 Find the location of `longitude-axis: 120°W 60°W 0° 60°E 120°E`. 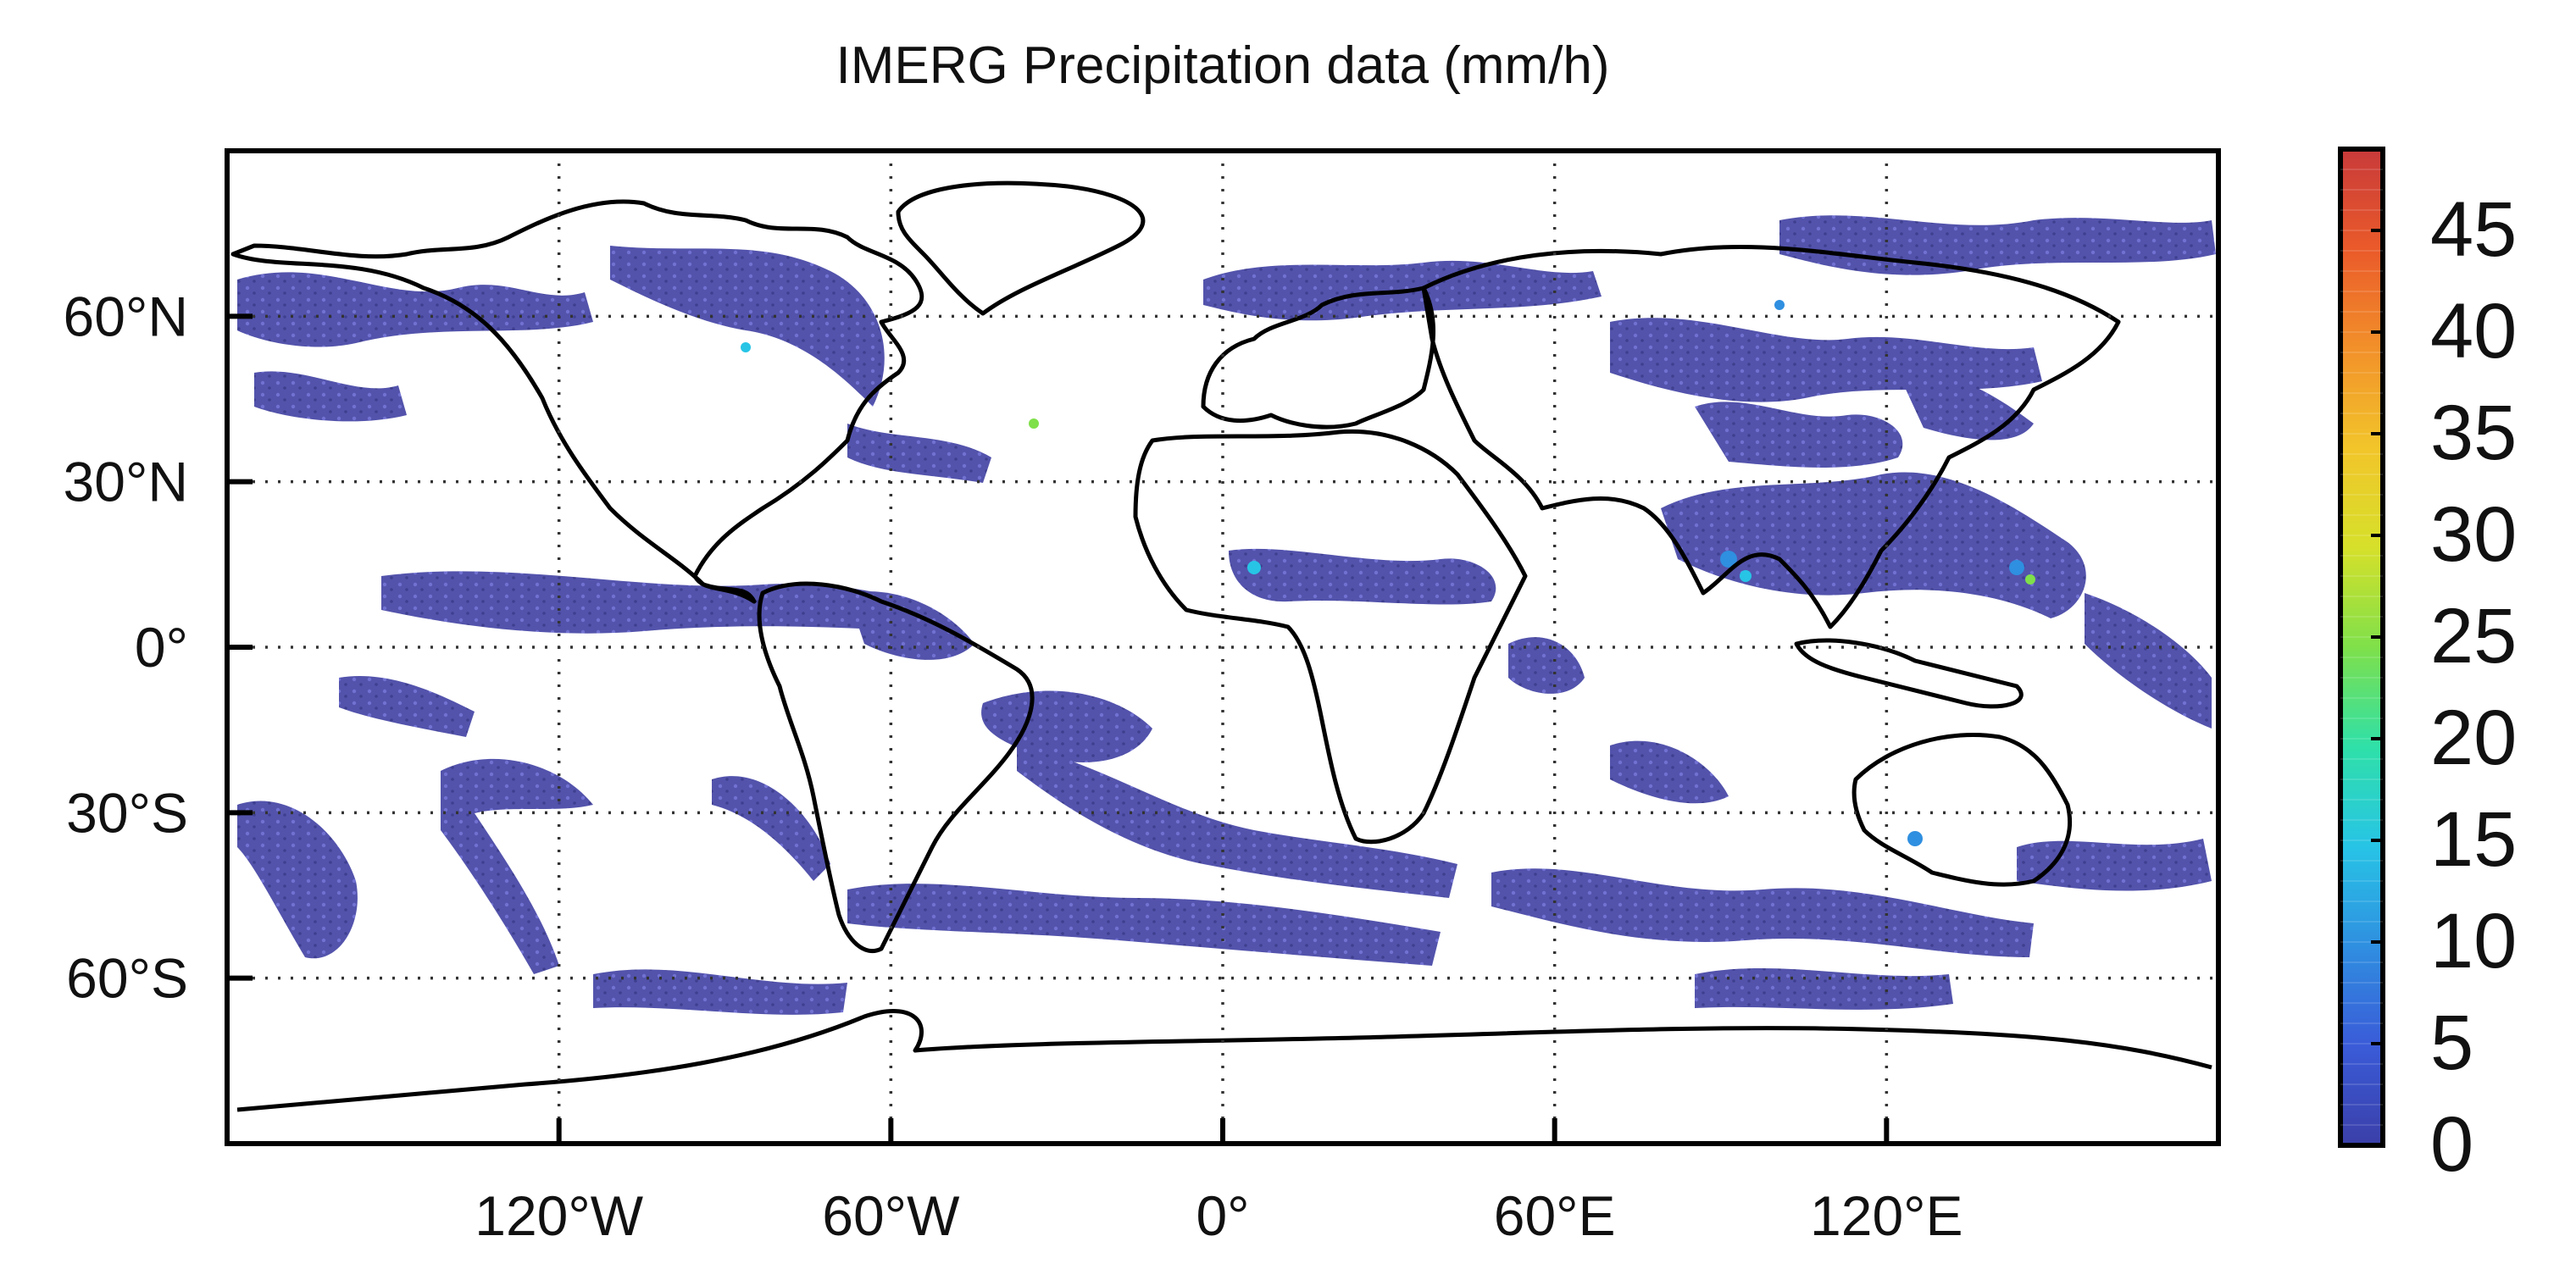

longitude-axis: 120°W 60°W 0° 60°E 120°E is located at coordinates (1219, 1182).